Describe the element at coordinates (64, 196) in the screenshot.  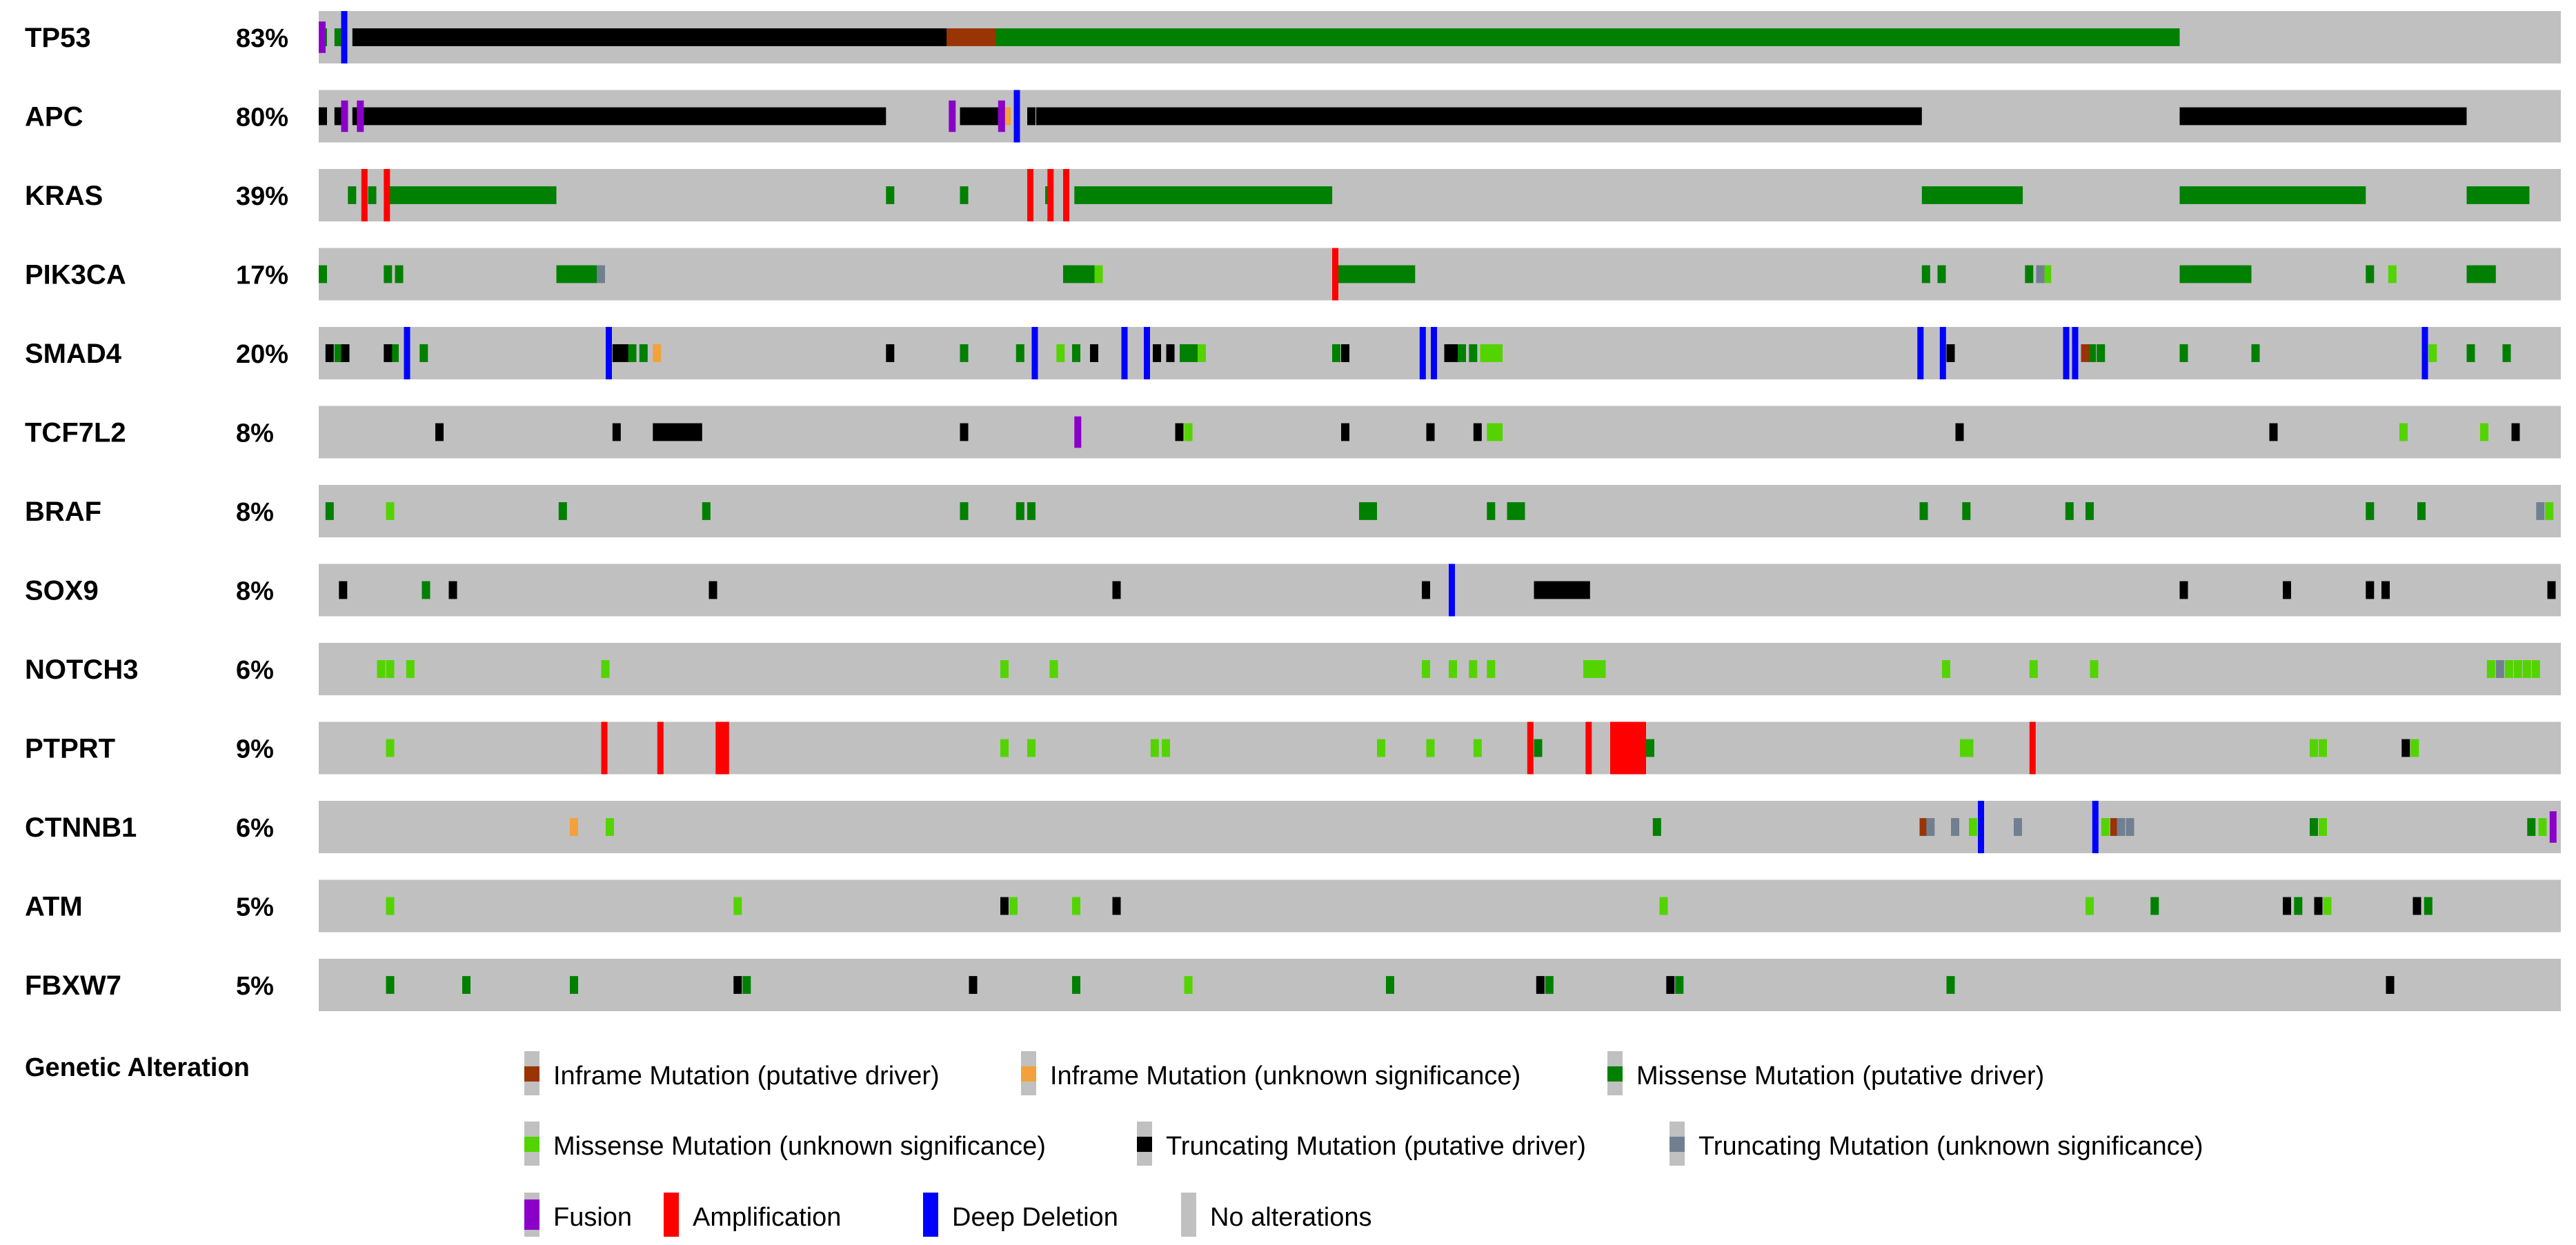
I see `gene-label: KRAS` at that location.